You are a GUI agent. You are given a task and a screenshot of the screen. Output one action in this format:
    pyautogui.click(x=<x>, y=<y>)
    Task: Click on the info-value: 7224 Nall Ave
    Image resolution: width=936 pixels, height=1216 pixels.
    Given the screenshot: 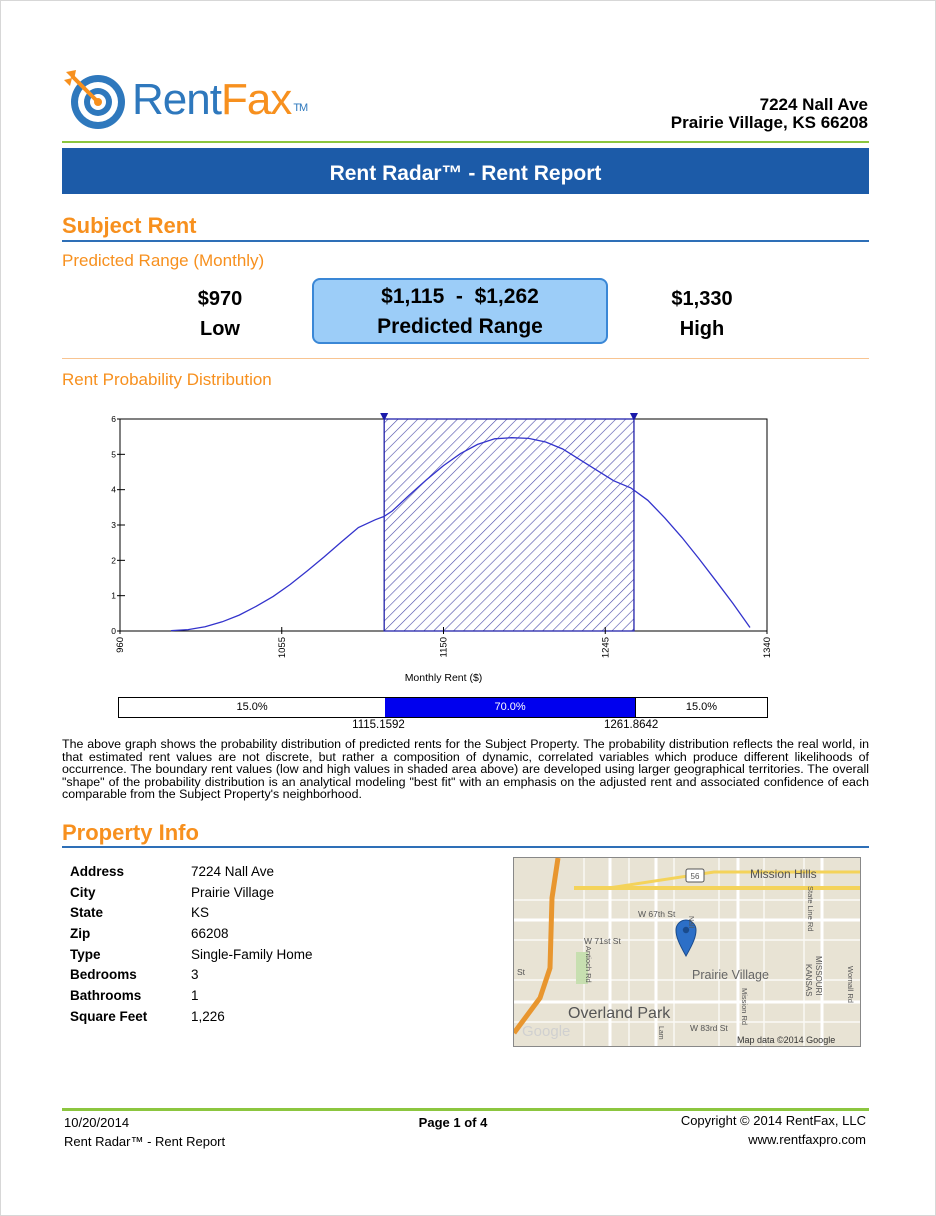 What is the action you would take?
    pyautogui.click(x=233, y=871)
    